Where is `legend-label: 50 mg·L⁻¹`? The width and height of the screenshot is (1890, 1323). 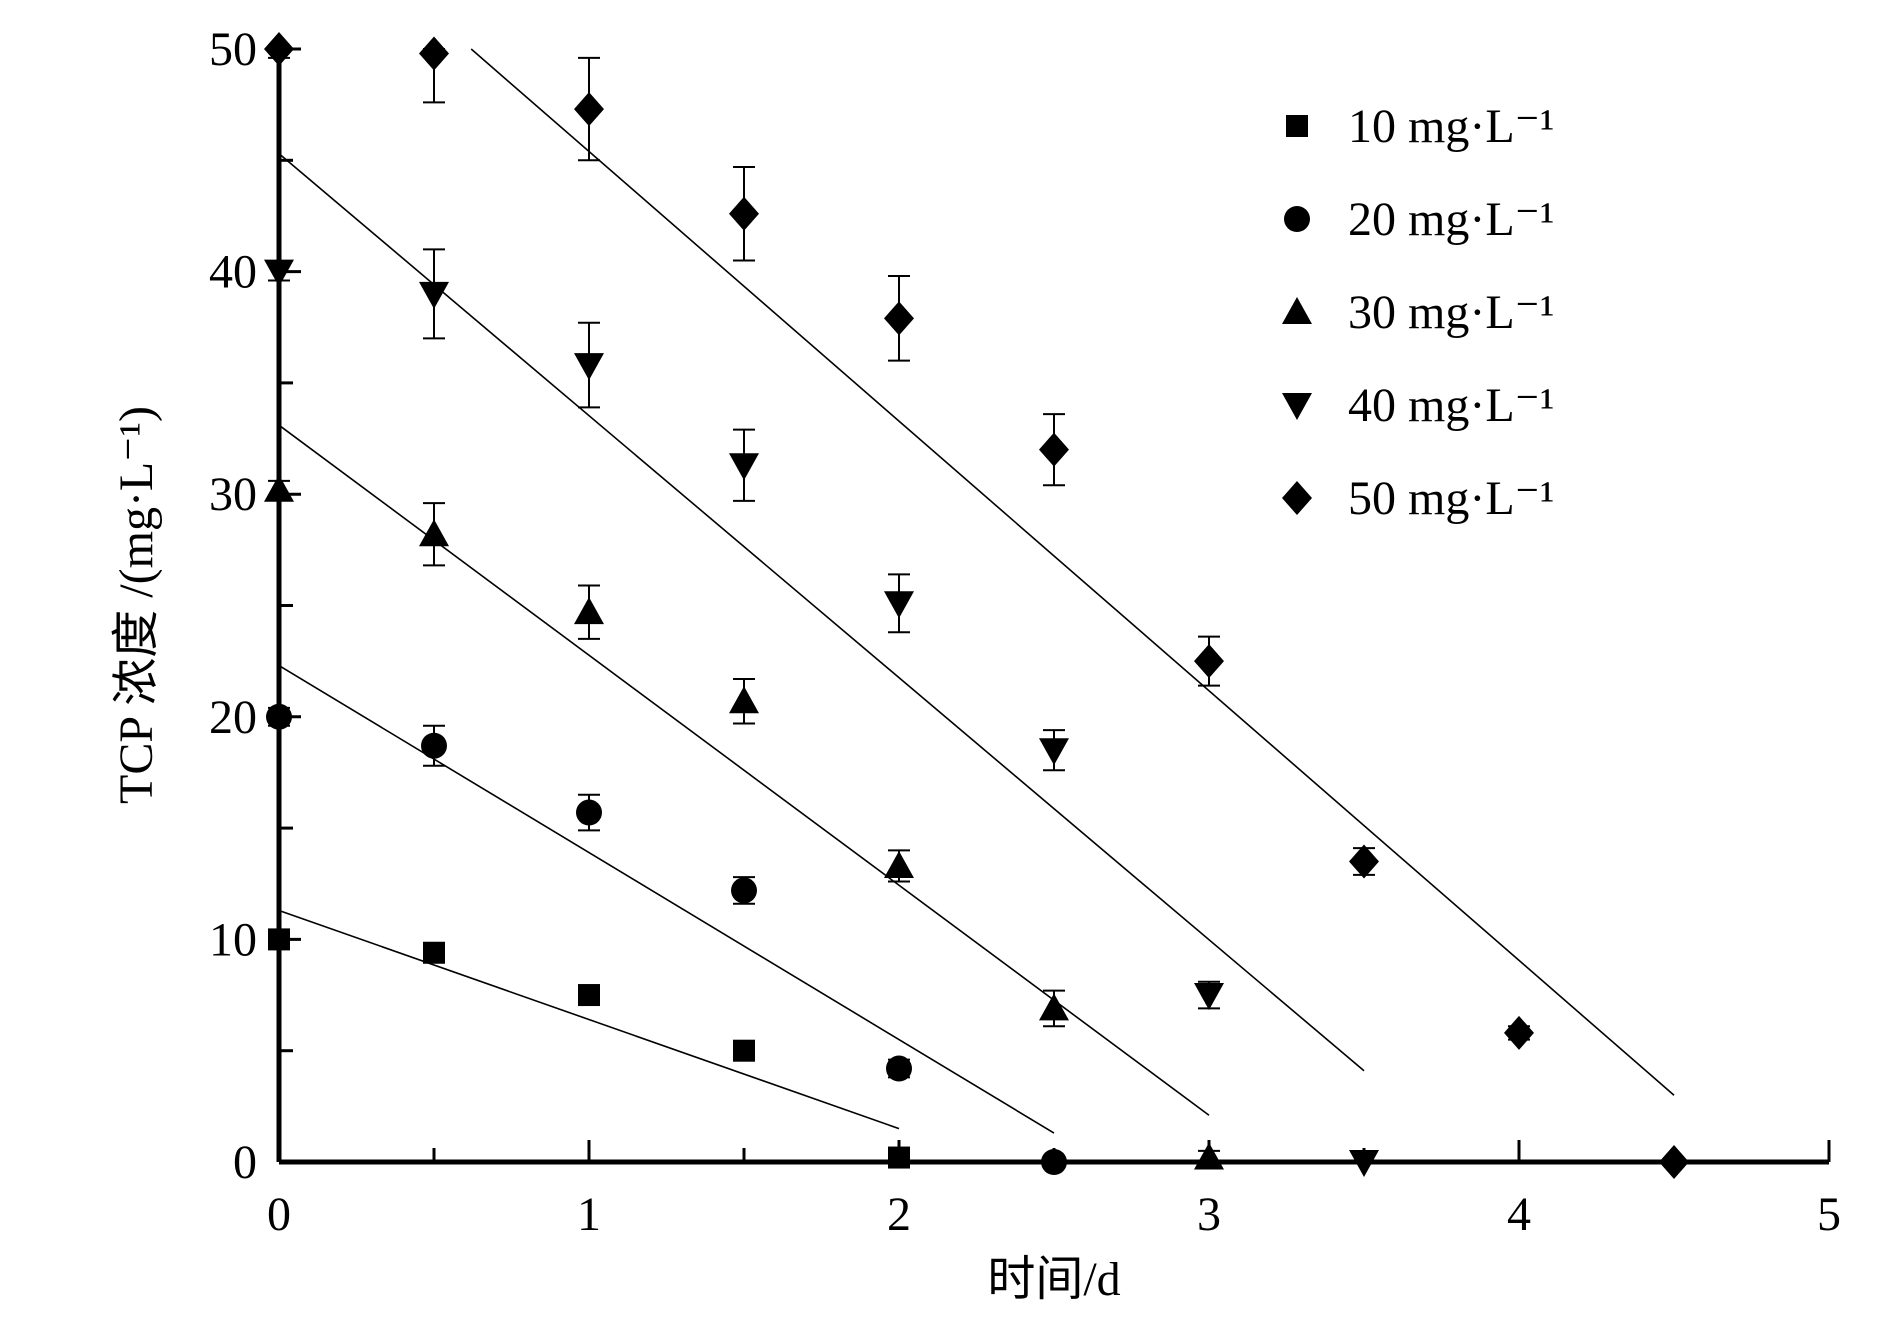
legend-label: 50 mg·L⁻¹ is located at coordinates (1451, 498).